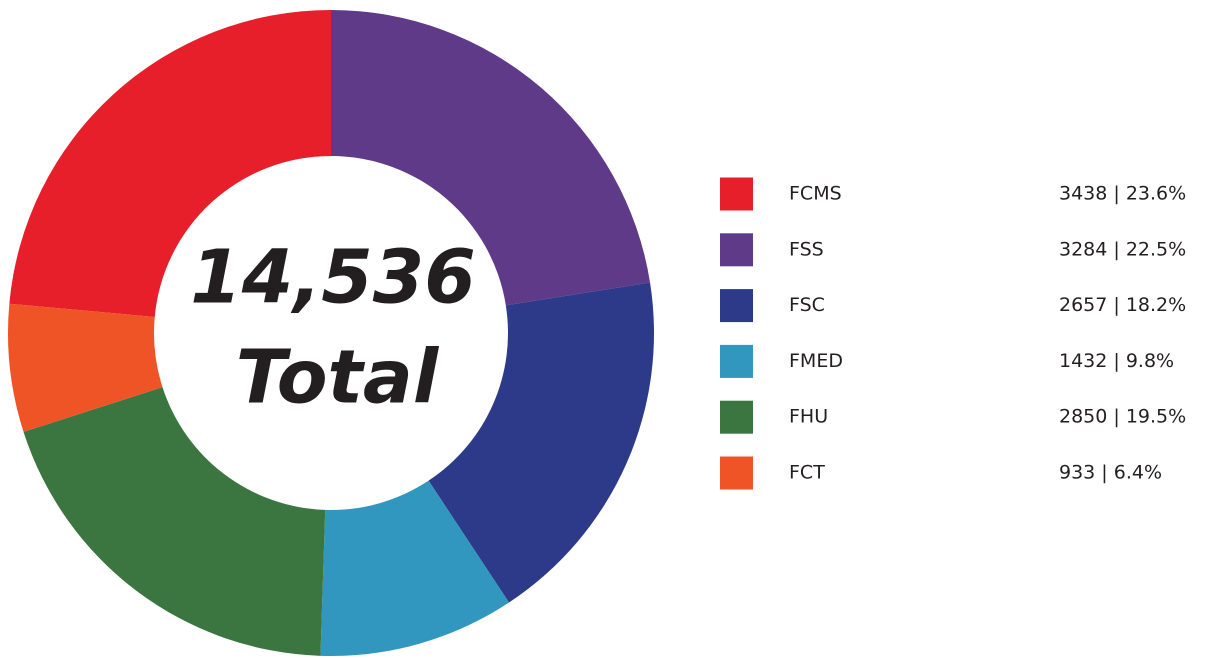 Image resolution: width=1209 pixels, height=658 pixels. I want to click on center-caption: Total, so click(338, 378).